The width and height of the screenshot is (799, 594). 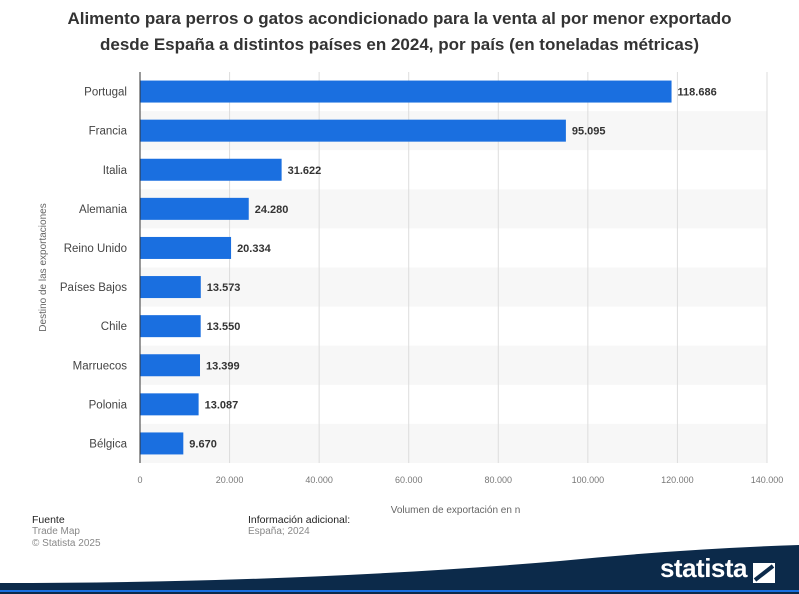 What do you see at coordinates (230, 480) in the screenshot?
I see `x-tick-label: 20.000` at bounding box center [230, 480].